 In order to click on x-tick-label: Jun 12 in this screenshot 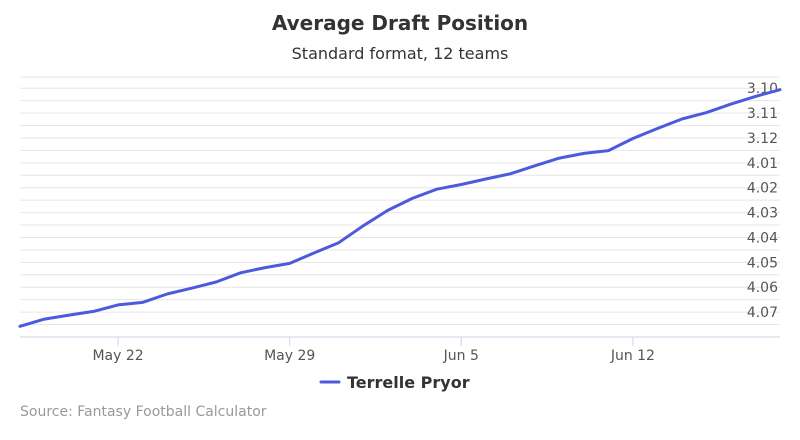, I will do `click(632, 356)`.